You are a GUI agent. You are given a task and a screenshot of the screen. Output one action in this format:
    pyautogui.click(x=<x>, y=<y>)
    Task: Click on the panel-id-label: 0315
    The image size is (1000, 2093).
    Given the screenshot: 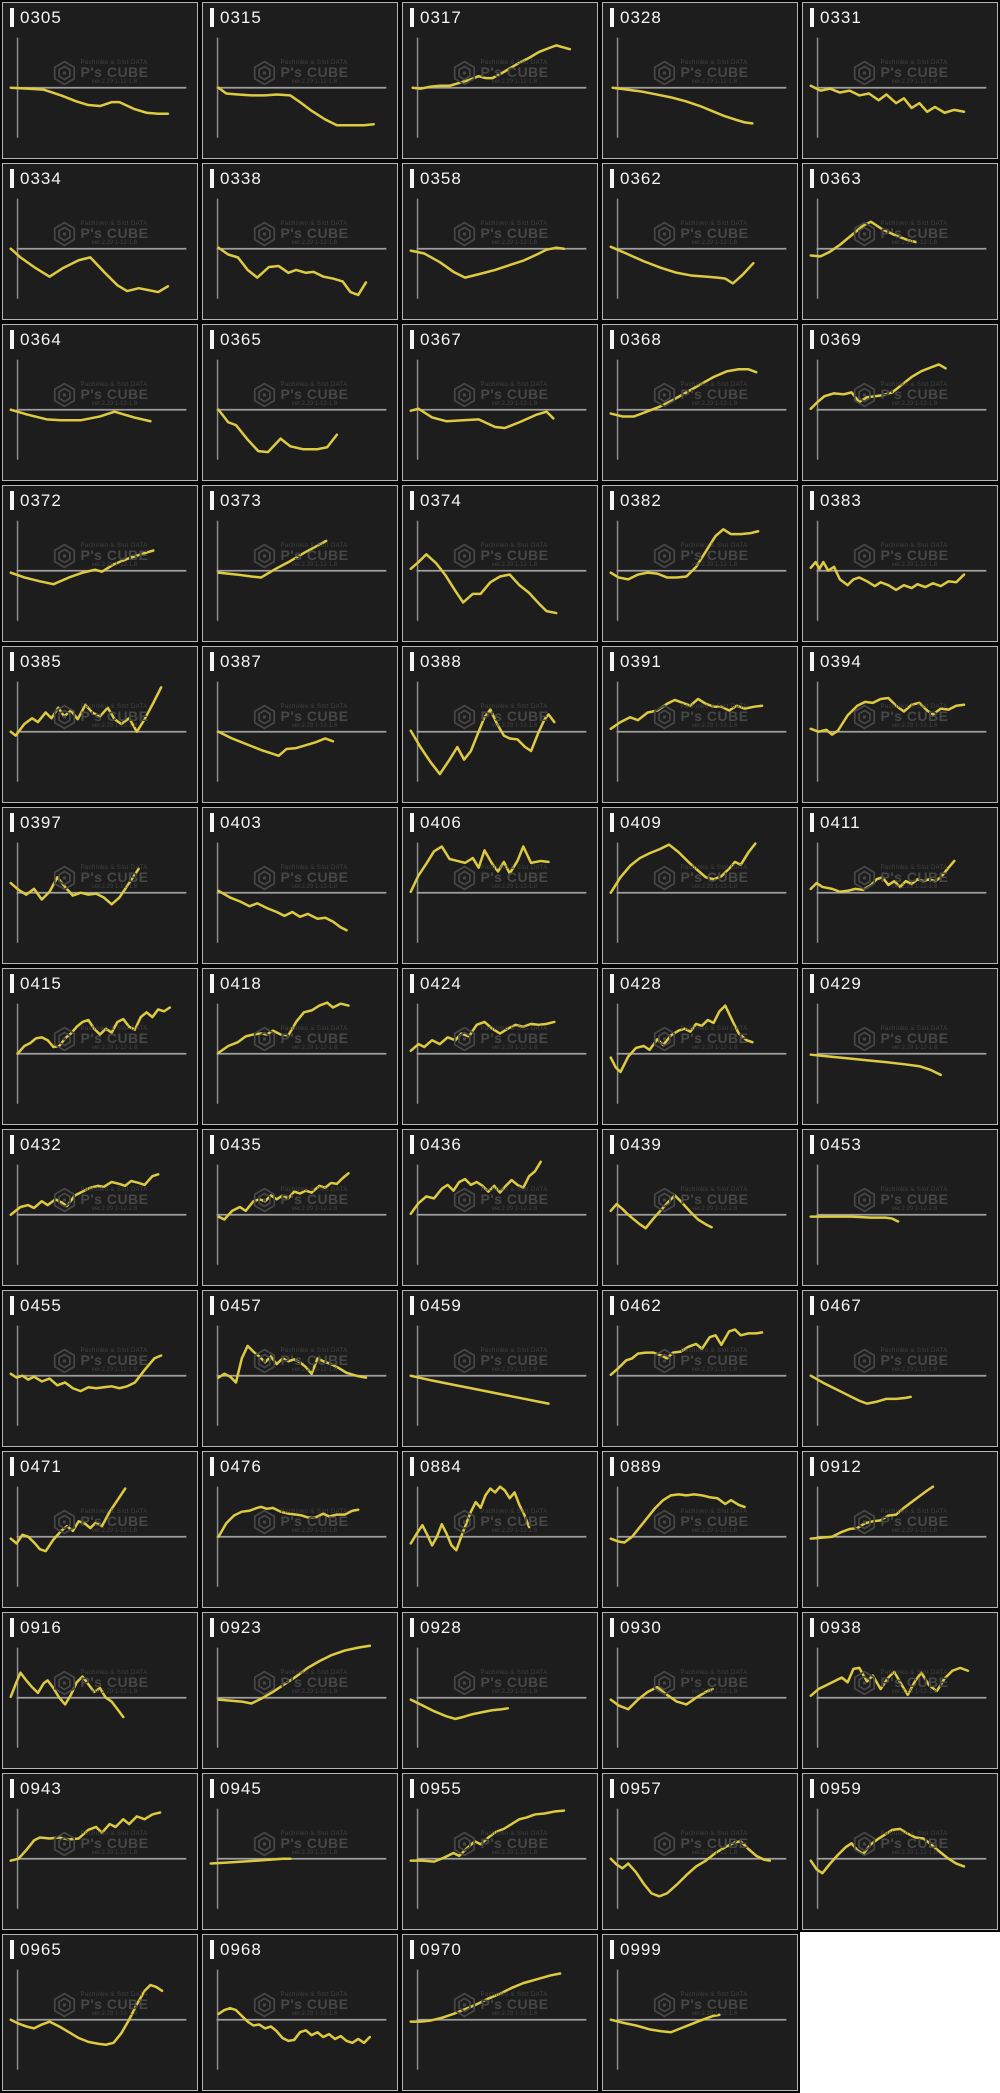 What is the action you would take?
    pyautogui.click(x=241, y=17)
    